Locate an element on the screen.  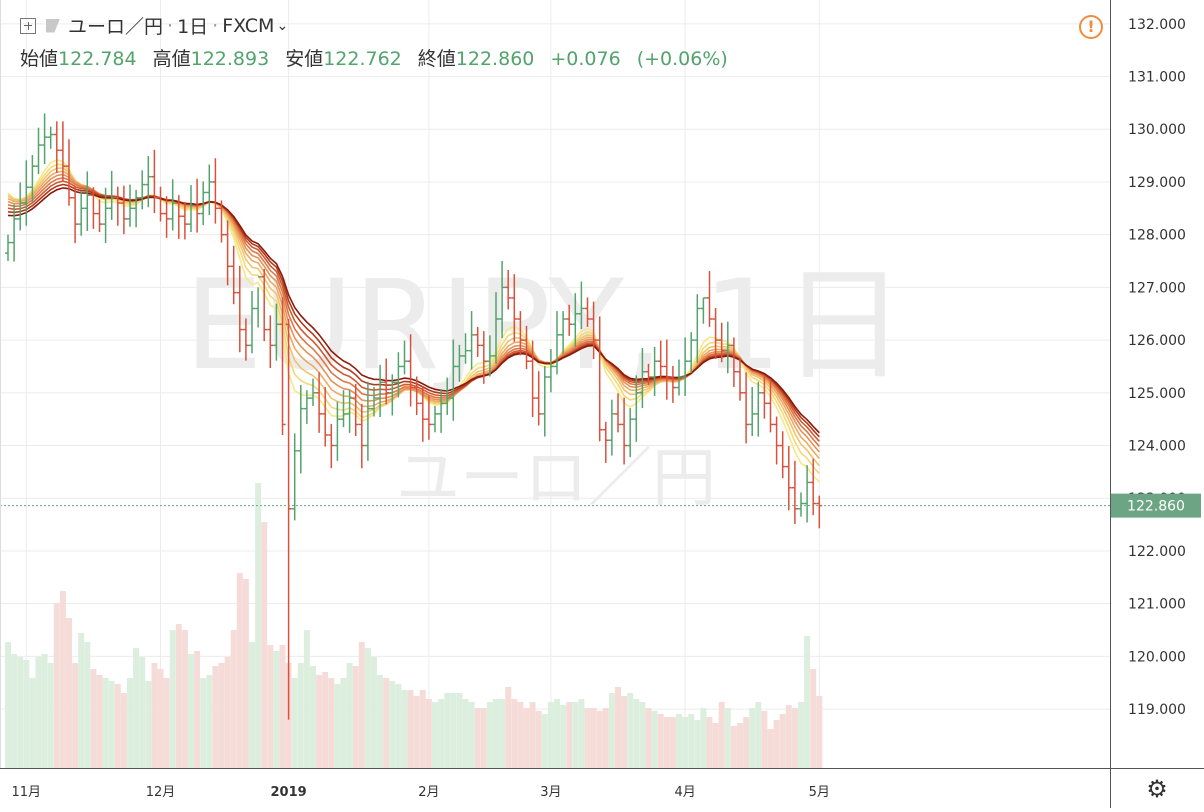
chevron-down-icon: ⌄ is located at coordinates (282, 25).